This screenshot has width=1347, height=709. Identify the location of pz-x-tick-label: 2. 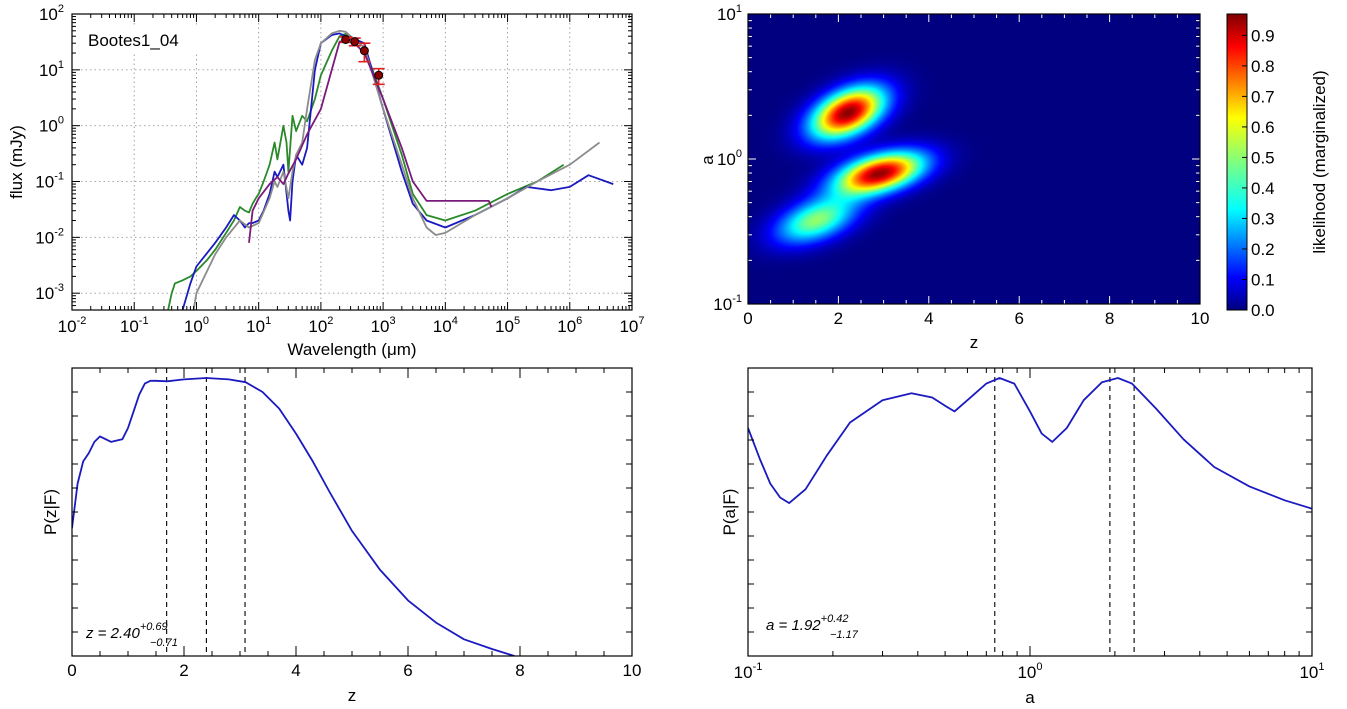
(183, 670).